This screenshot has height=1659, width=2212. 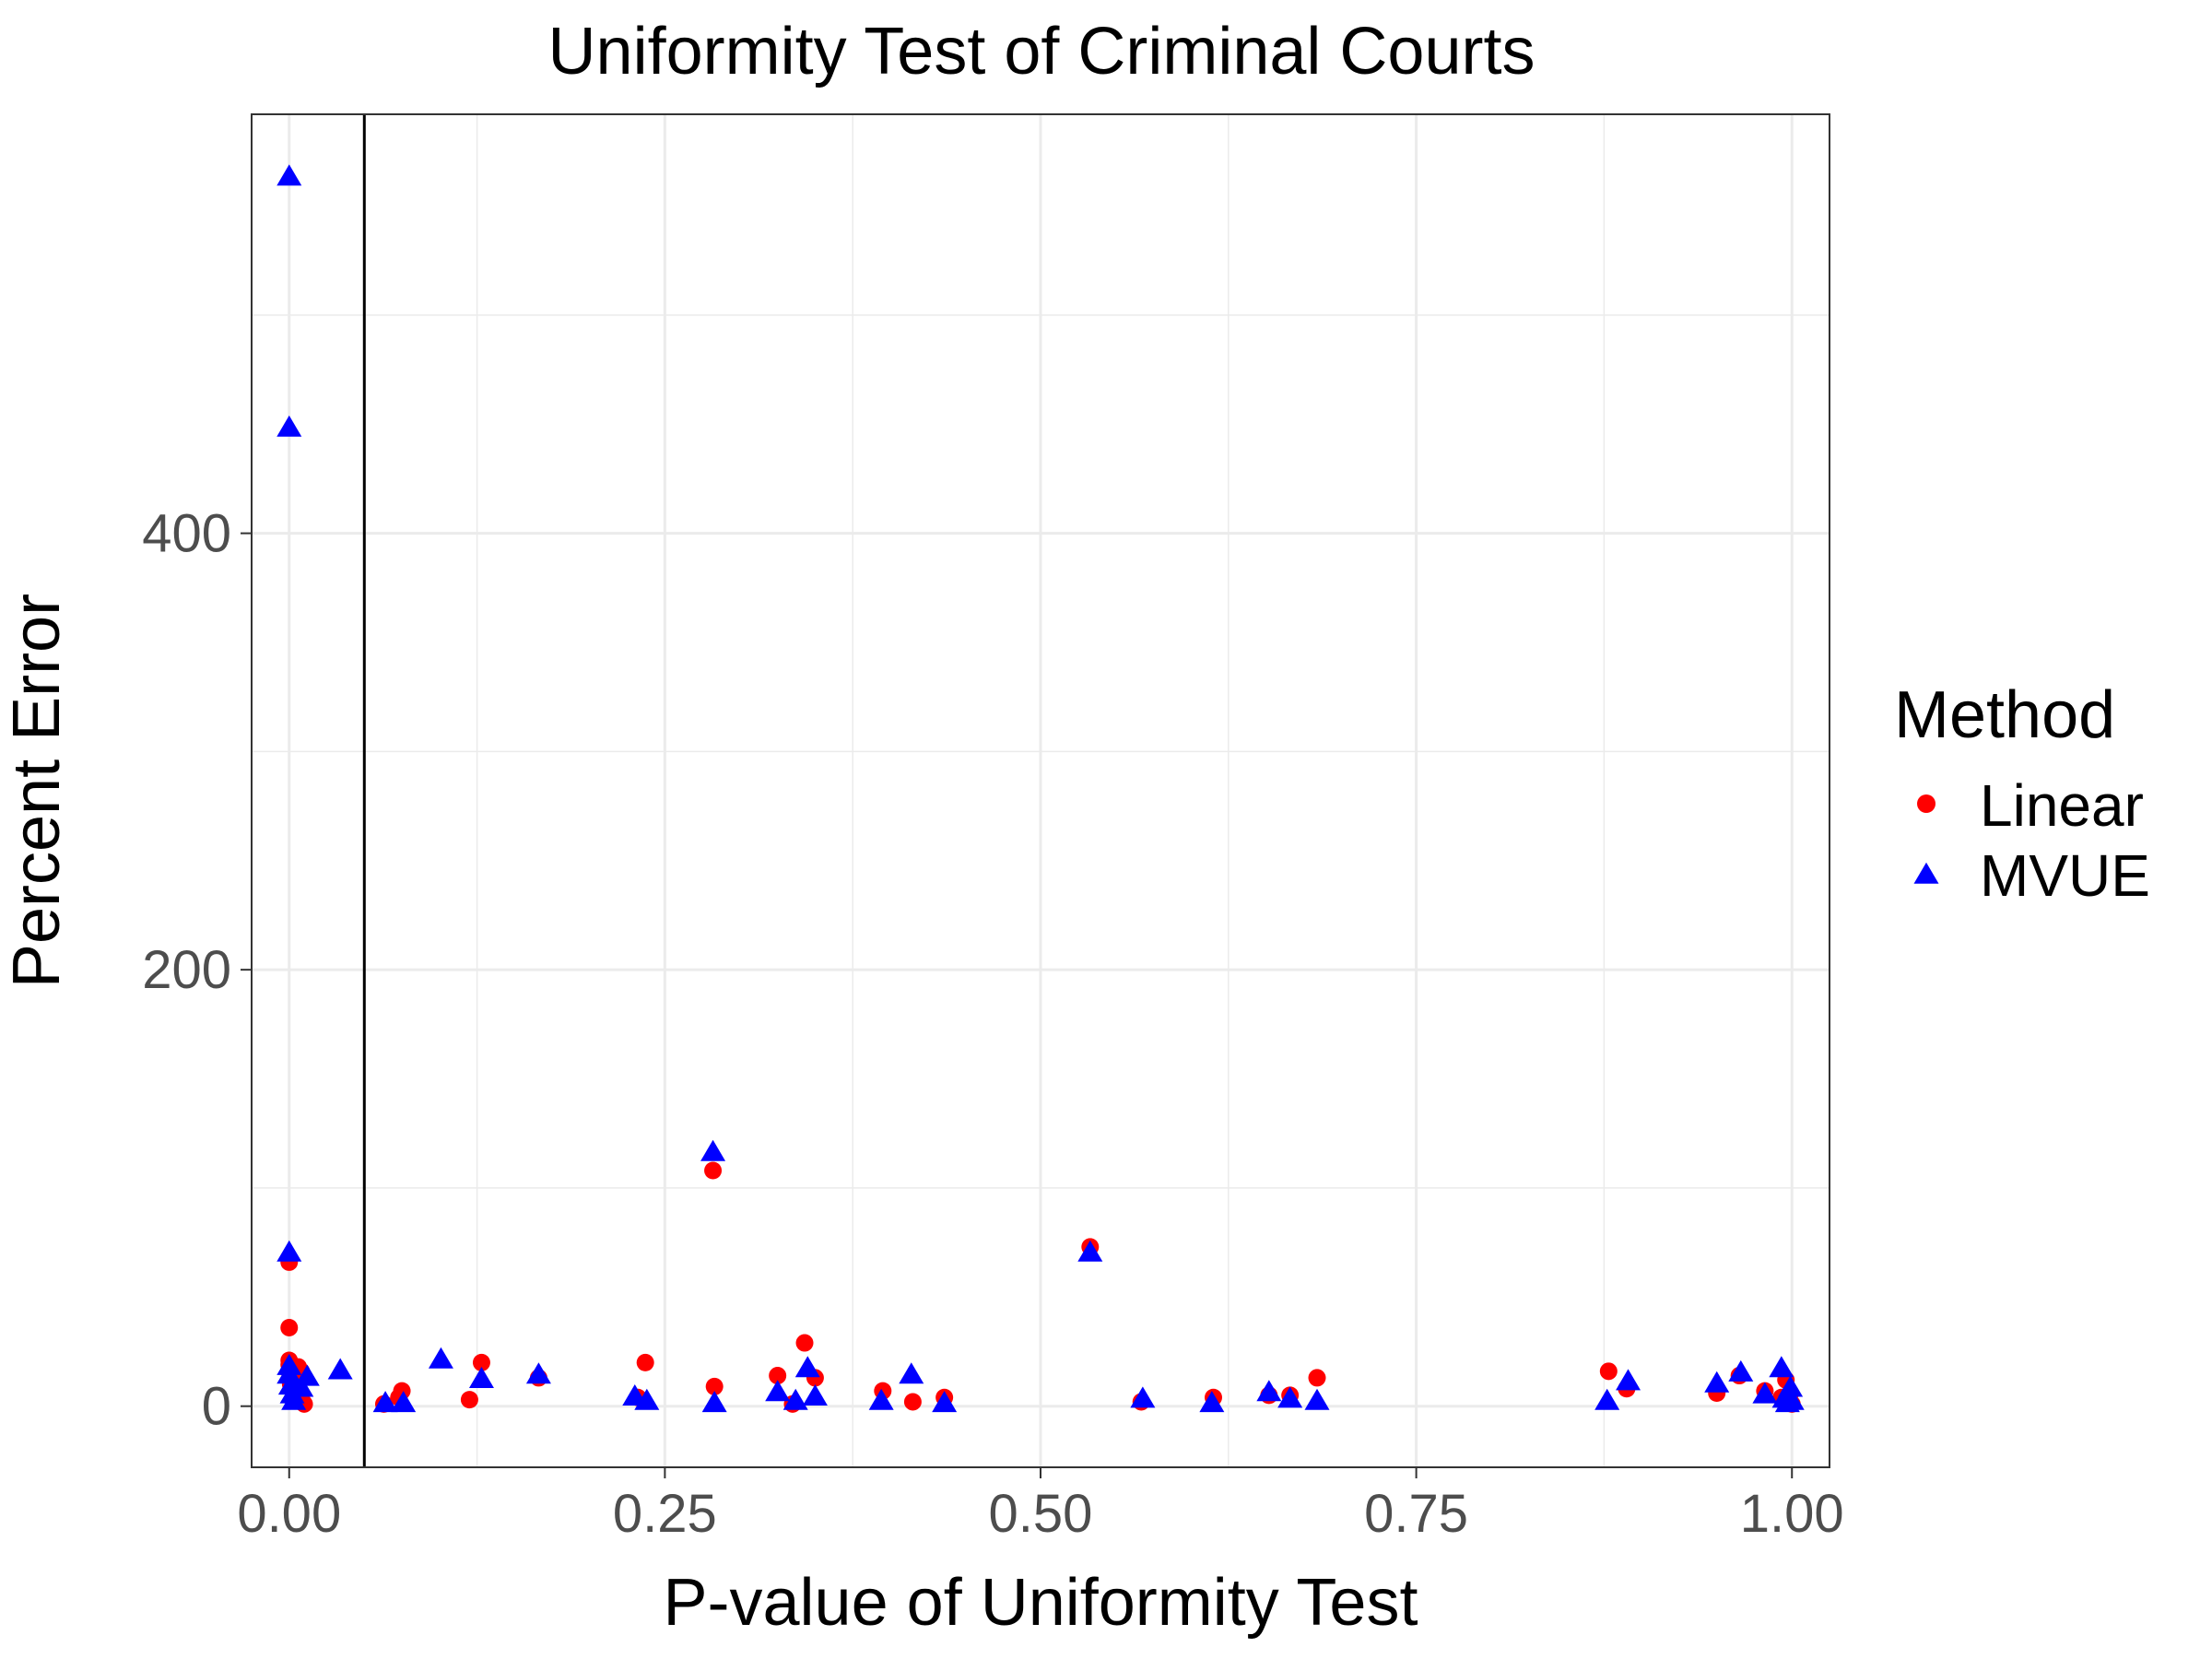 I want to click on y-tick-label: 400, so click(x=186, y=534).